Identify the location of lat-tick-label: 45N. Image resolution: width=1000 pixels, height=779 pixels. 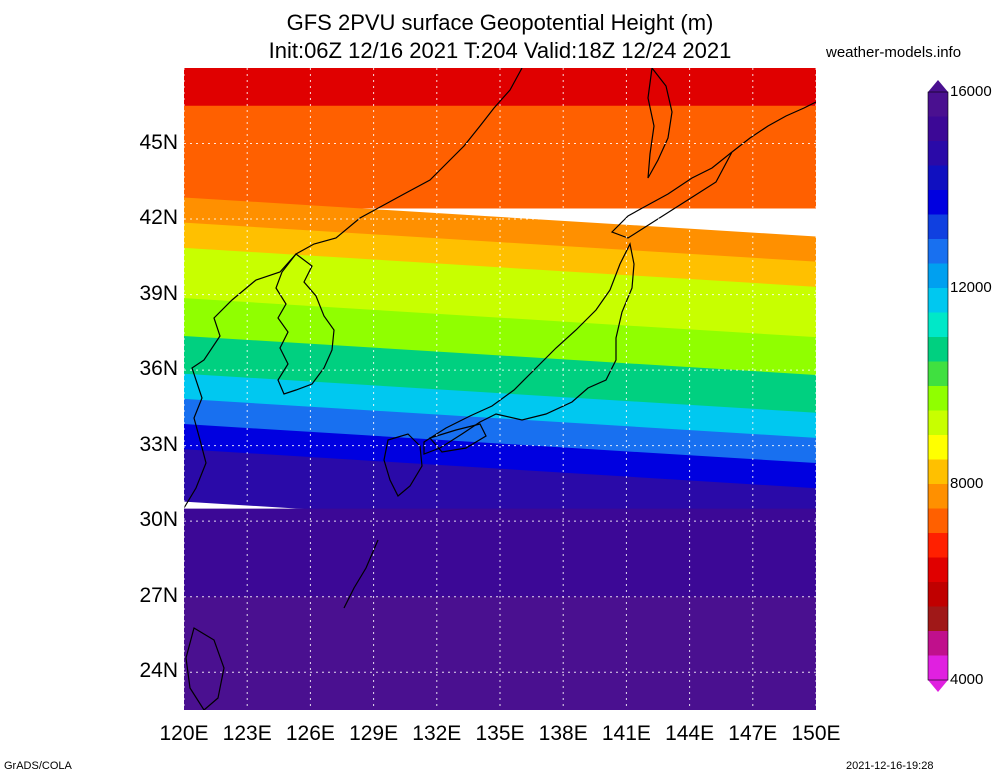
(158, 142).